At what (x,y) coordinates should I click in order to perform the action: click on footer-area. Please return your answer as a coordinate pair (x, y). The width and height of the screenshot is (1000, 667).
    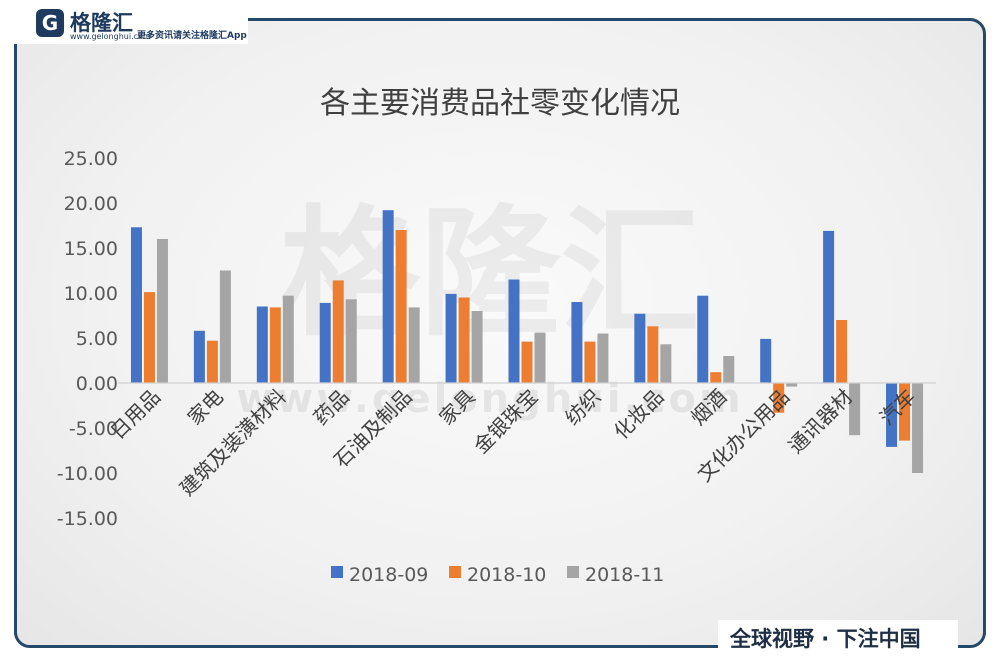
    Looking at the image, I should click on (838, 638).